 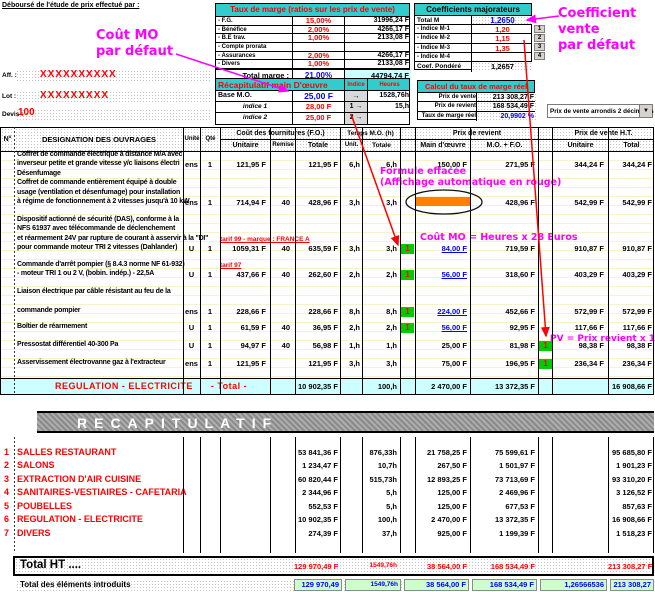 What do you see at coordinates (502, 38) in the screenshot?
I see `coef-row-value: 1,15` at bounding box center [502, 38].